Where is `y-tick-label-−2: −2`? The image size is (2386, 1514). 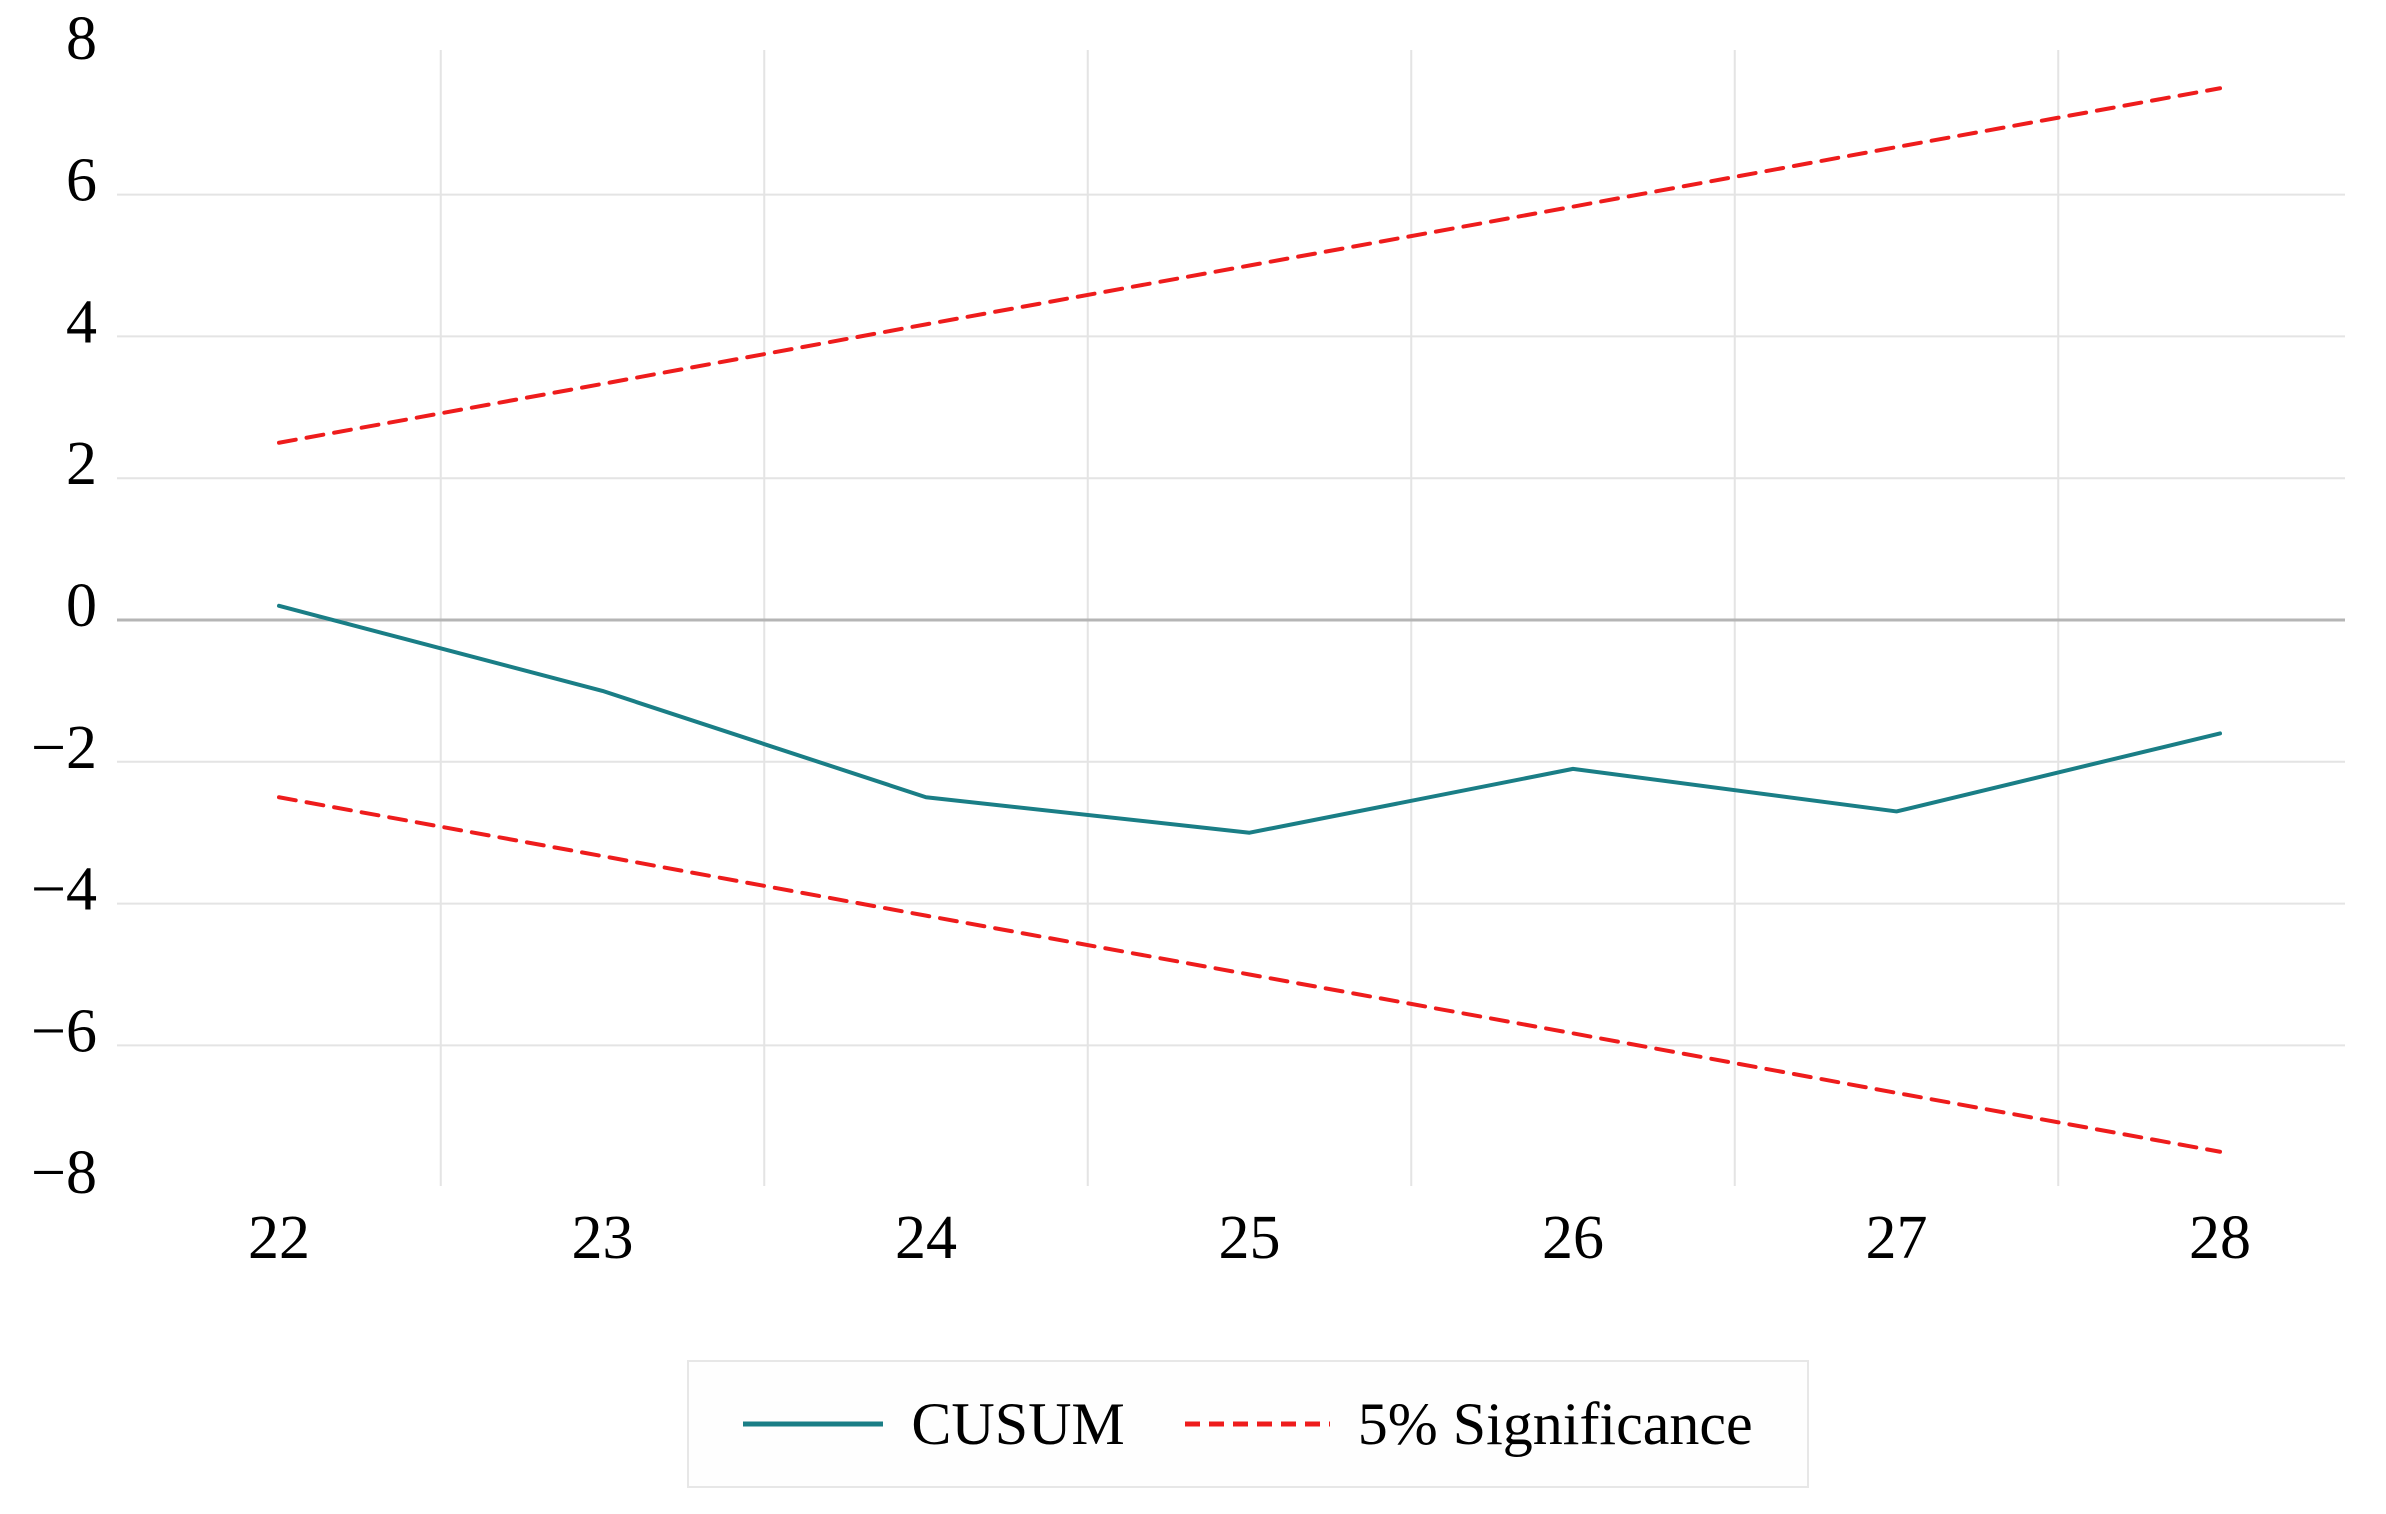
y-tick-label-−2: −2 is located at coordinates (64, 748).